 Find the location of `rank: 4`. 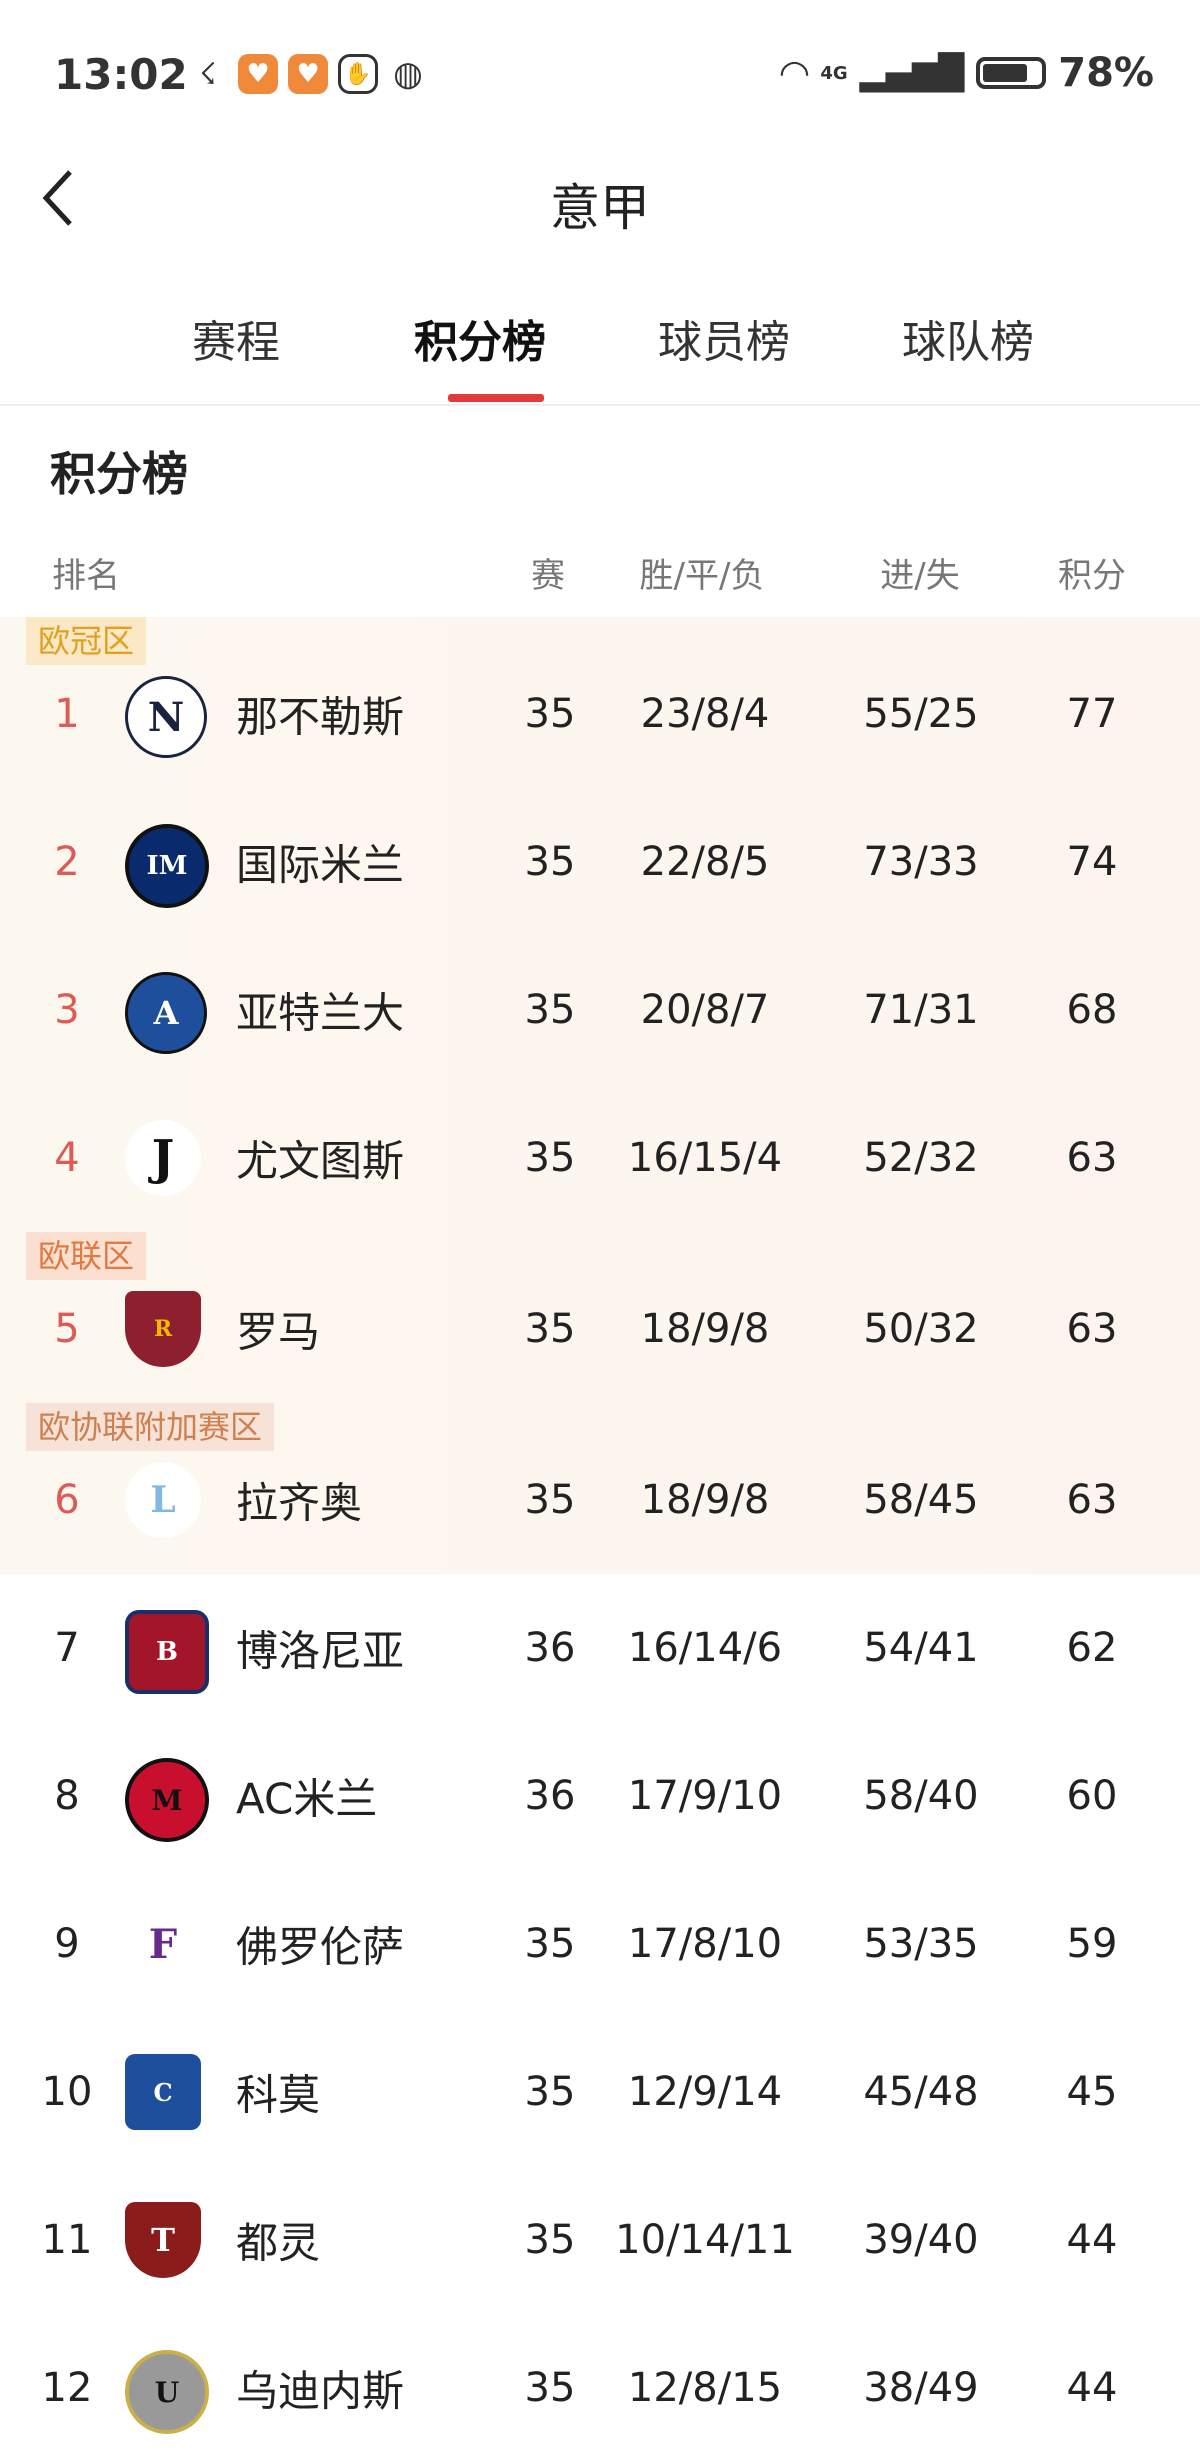

rank: 4 is located at coordinates (67, 1158).